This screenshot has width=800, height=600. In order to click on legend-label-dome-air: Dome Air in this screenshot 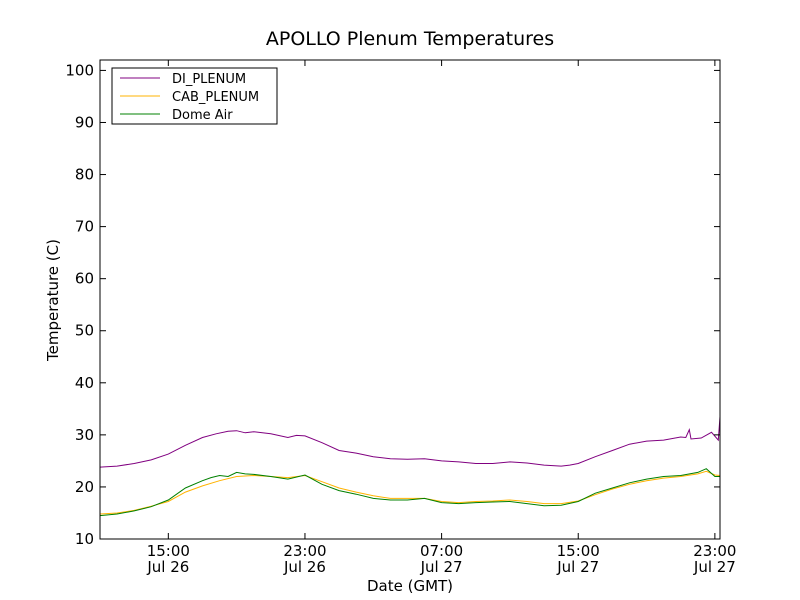, I will do `click(202, 115)`.